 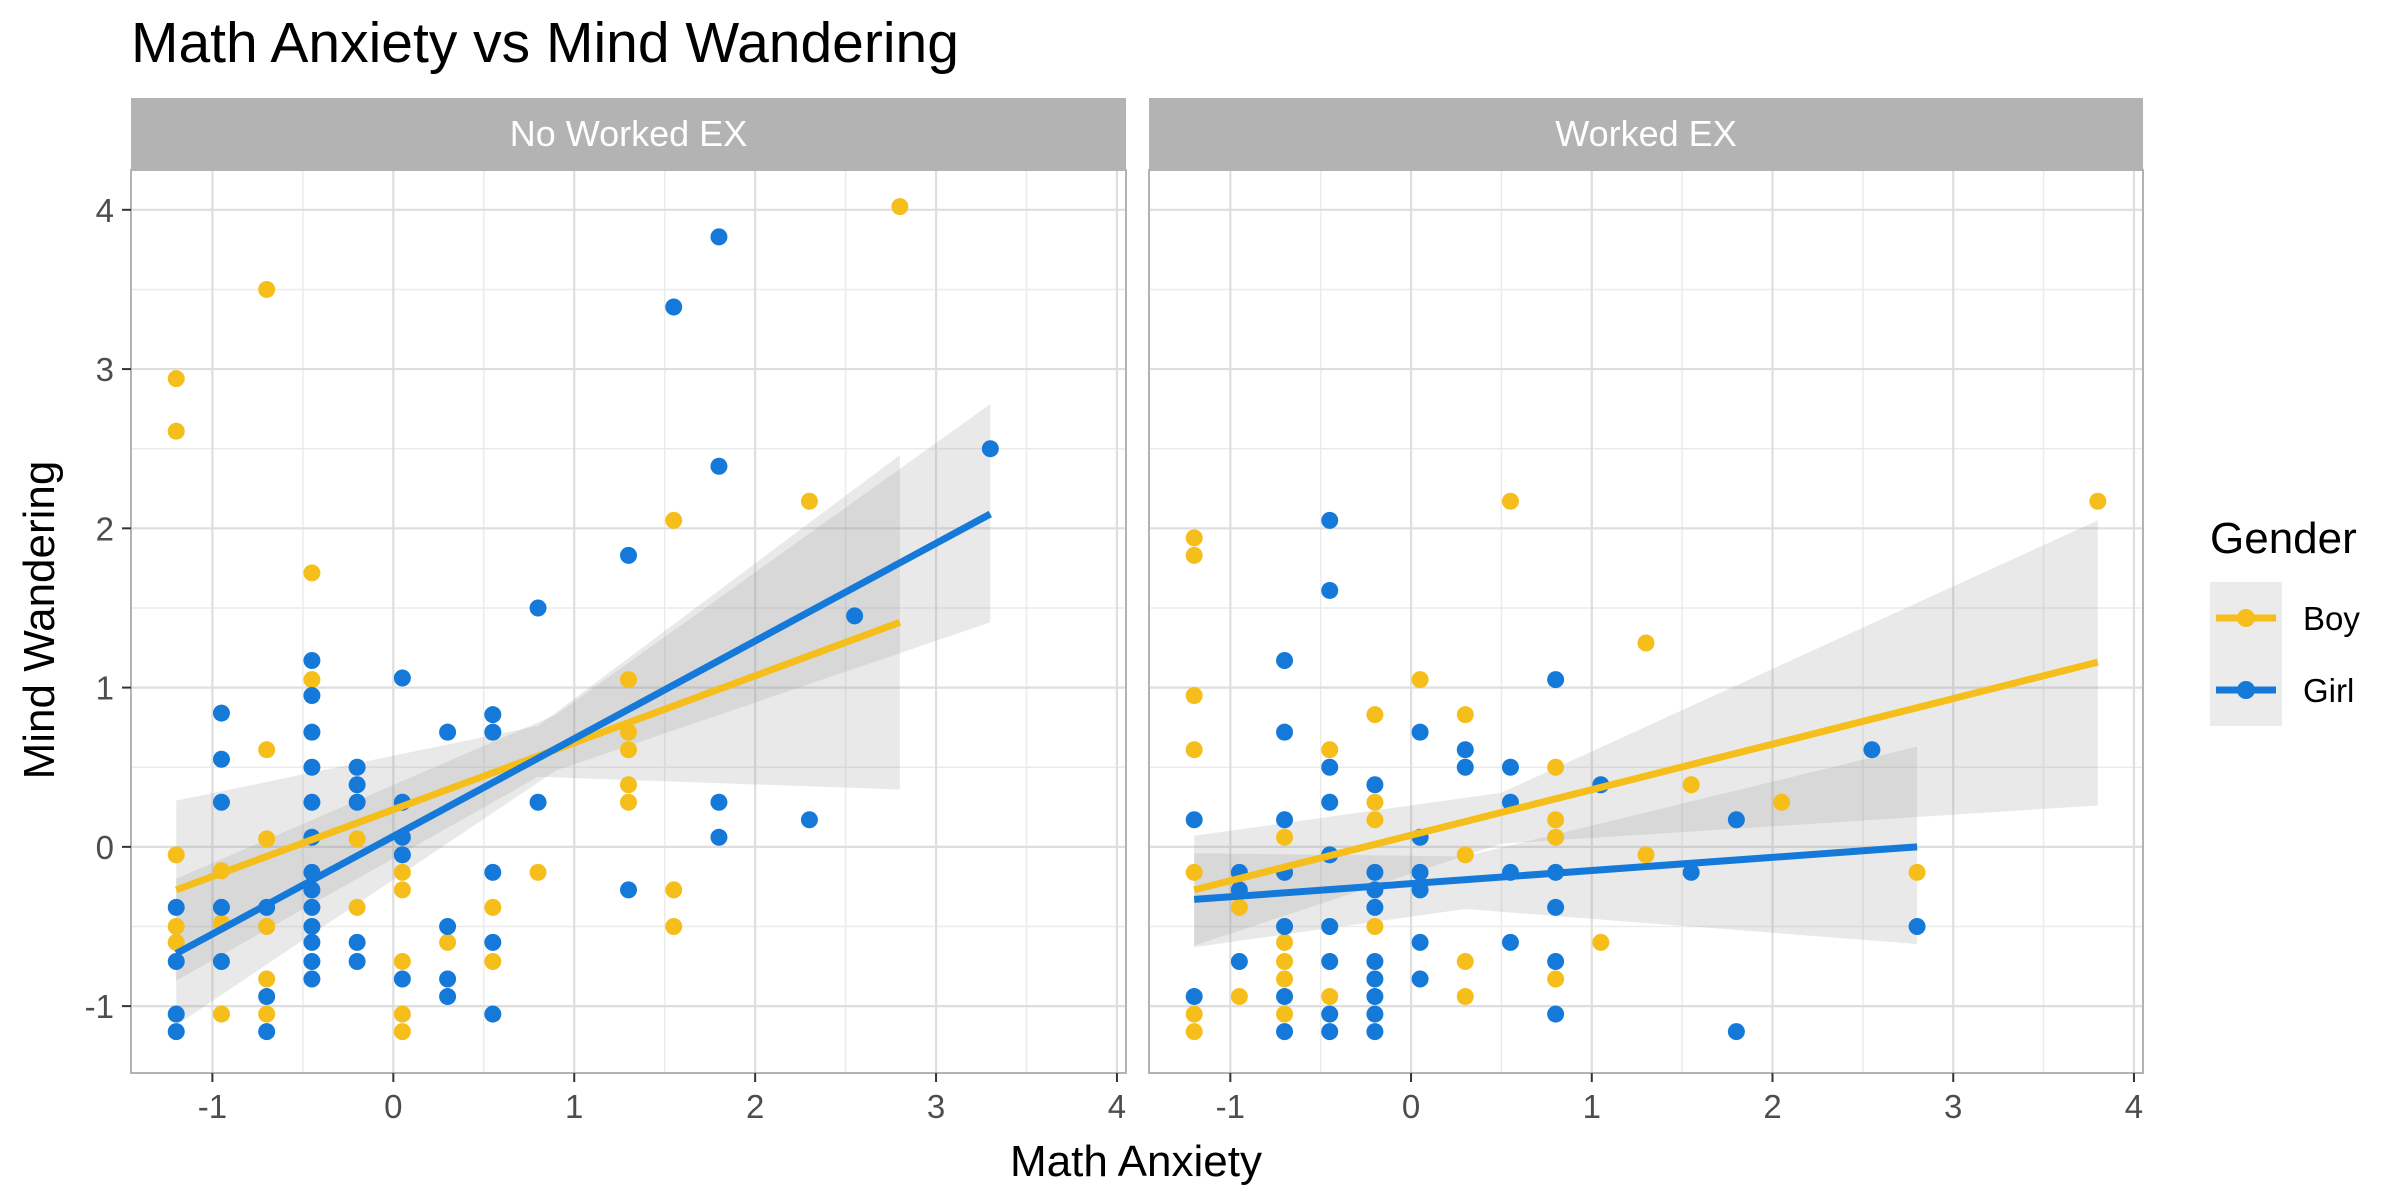 I want to click on x-tick-label: 4, so click(x=1117, y=1106).